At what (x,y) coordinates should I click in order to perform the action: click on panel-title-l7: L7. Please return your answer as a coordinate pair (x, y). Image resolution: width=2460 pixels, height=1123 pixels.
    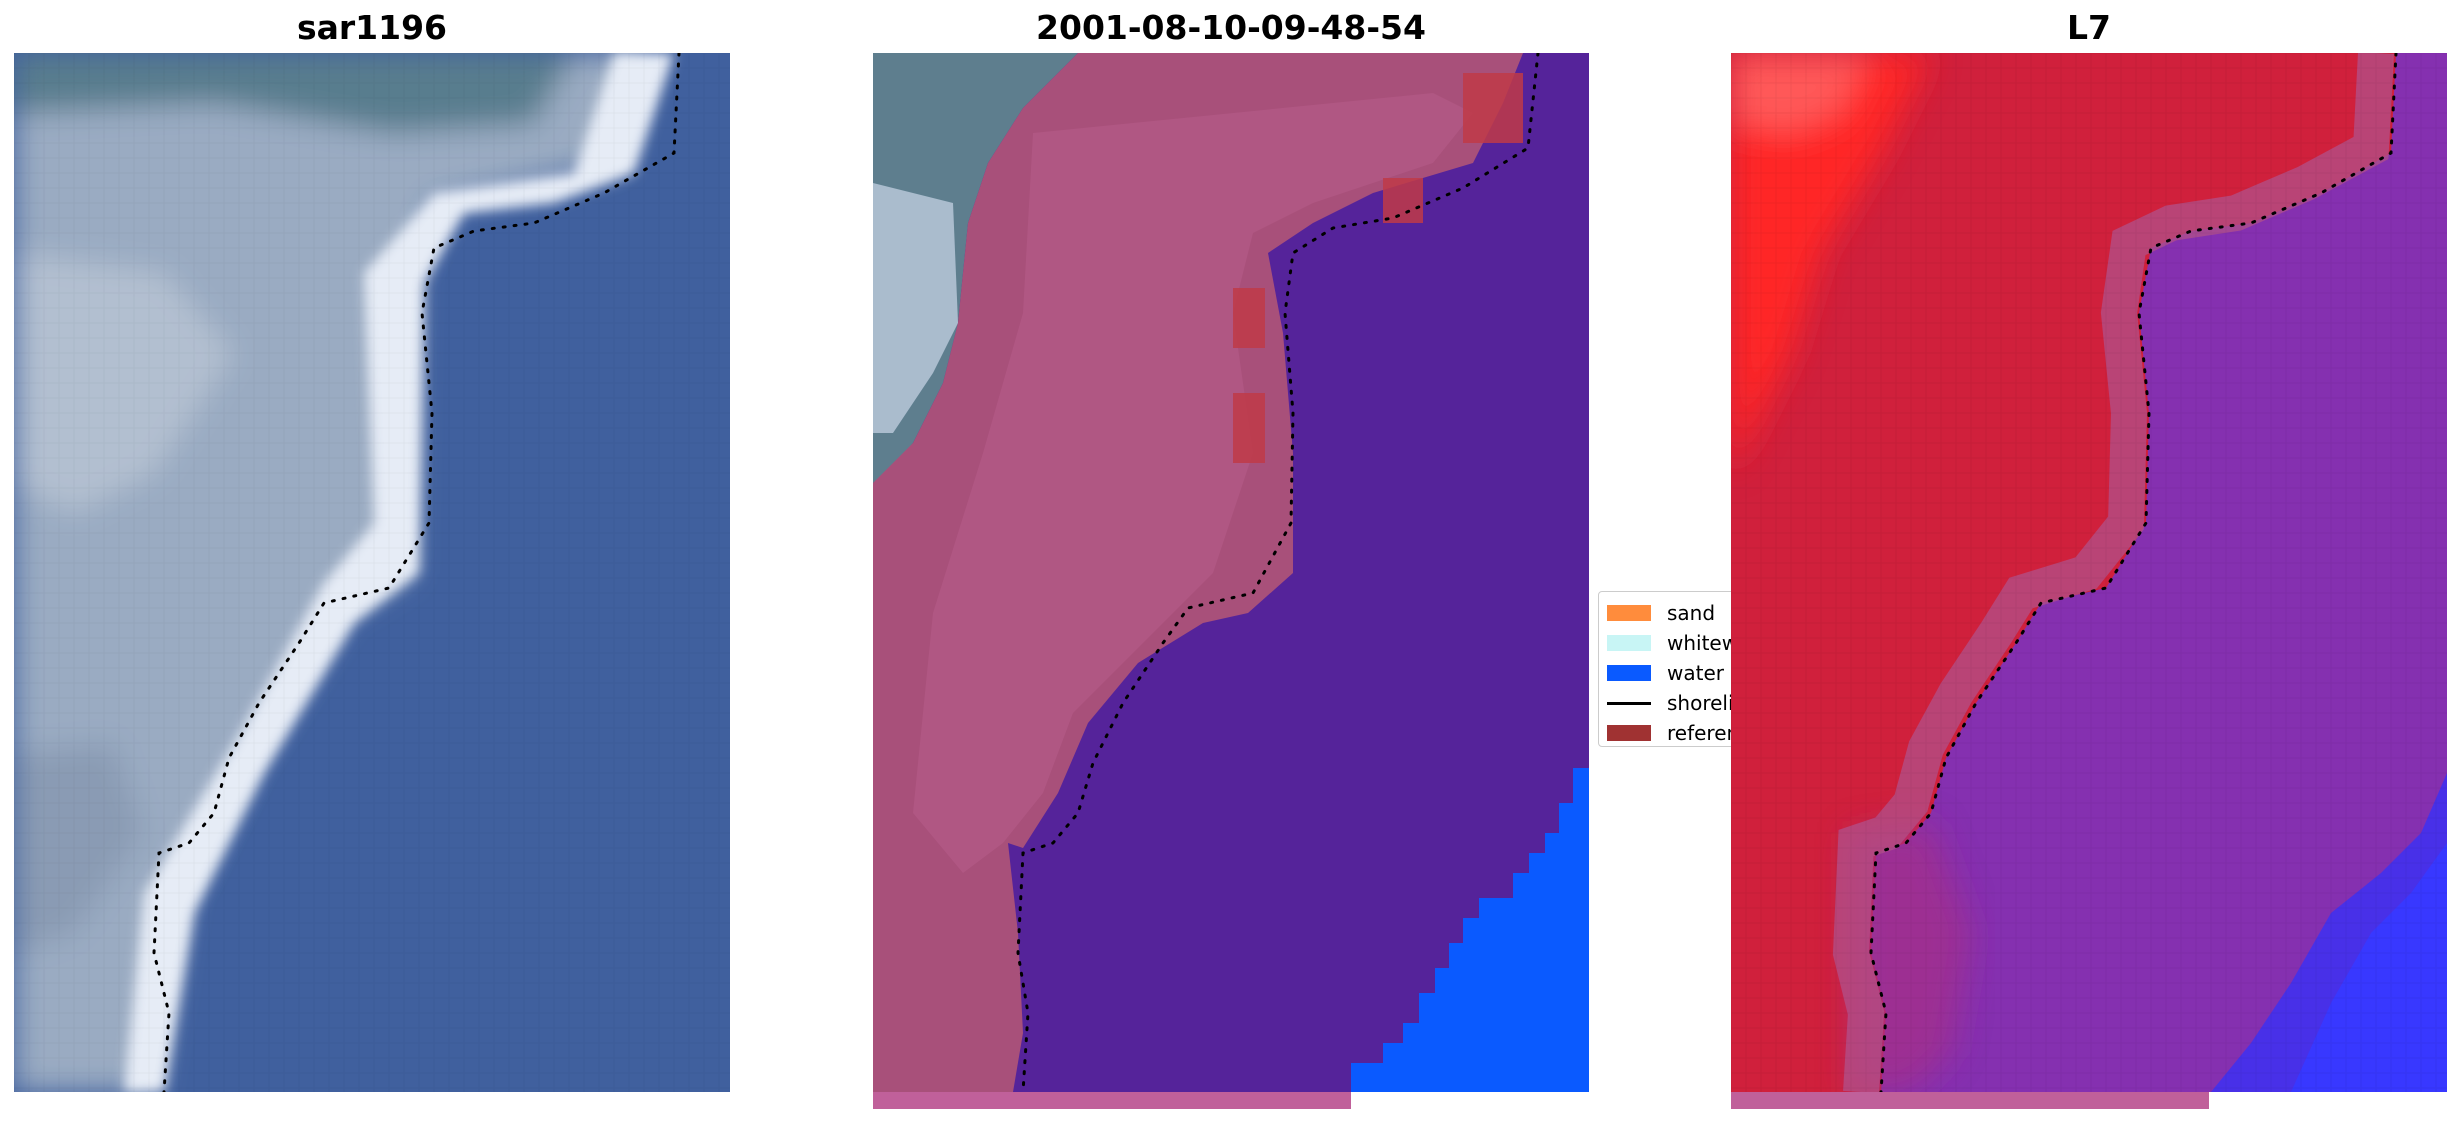
    Looking at the image, I should click on (2089, 27).